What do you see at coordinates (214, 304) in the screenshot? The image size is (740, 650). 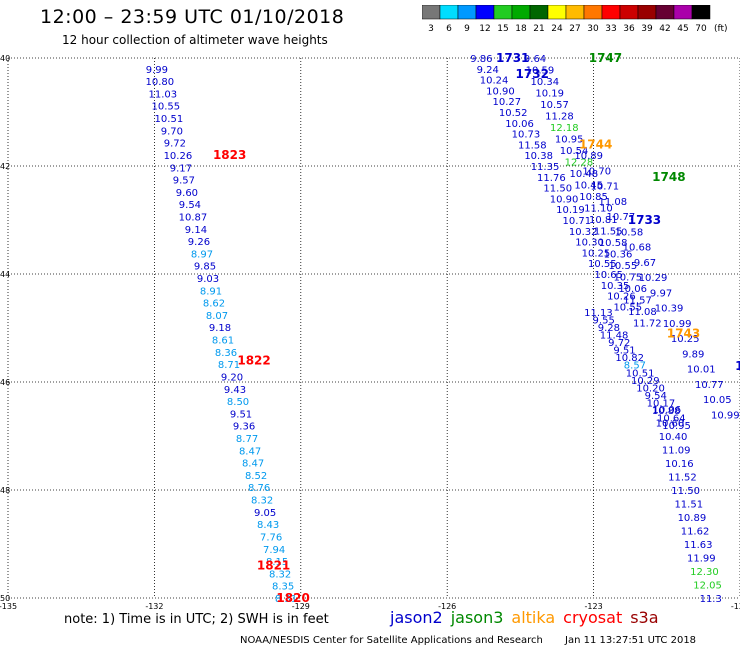 I see `wave-height-value: 8.62` at bounding box center [214, 304].